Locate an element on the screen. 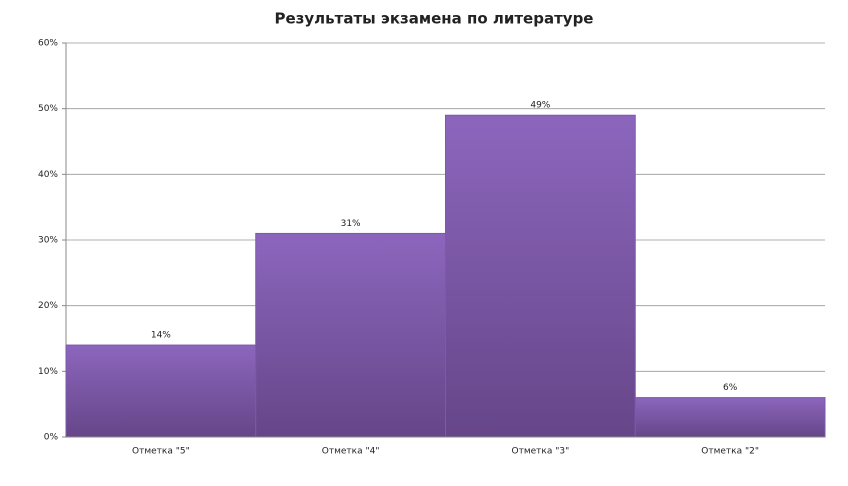 Image resolution: width=848 pixels, height=486 pixels. y-tick-label: 60% is located at coordinates (48, 44).